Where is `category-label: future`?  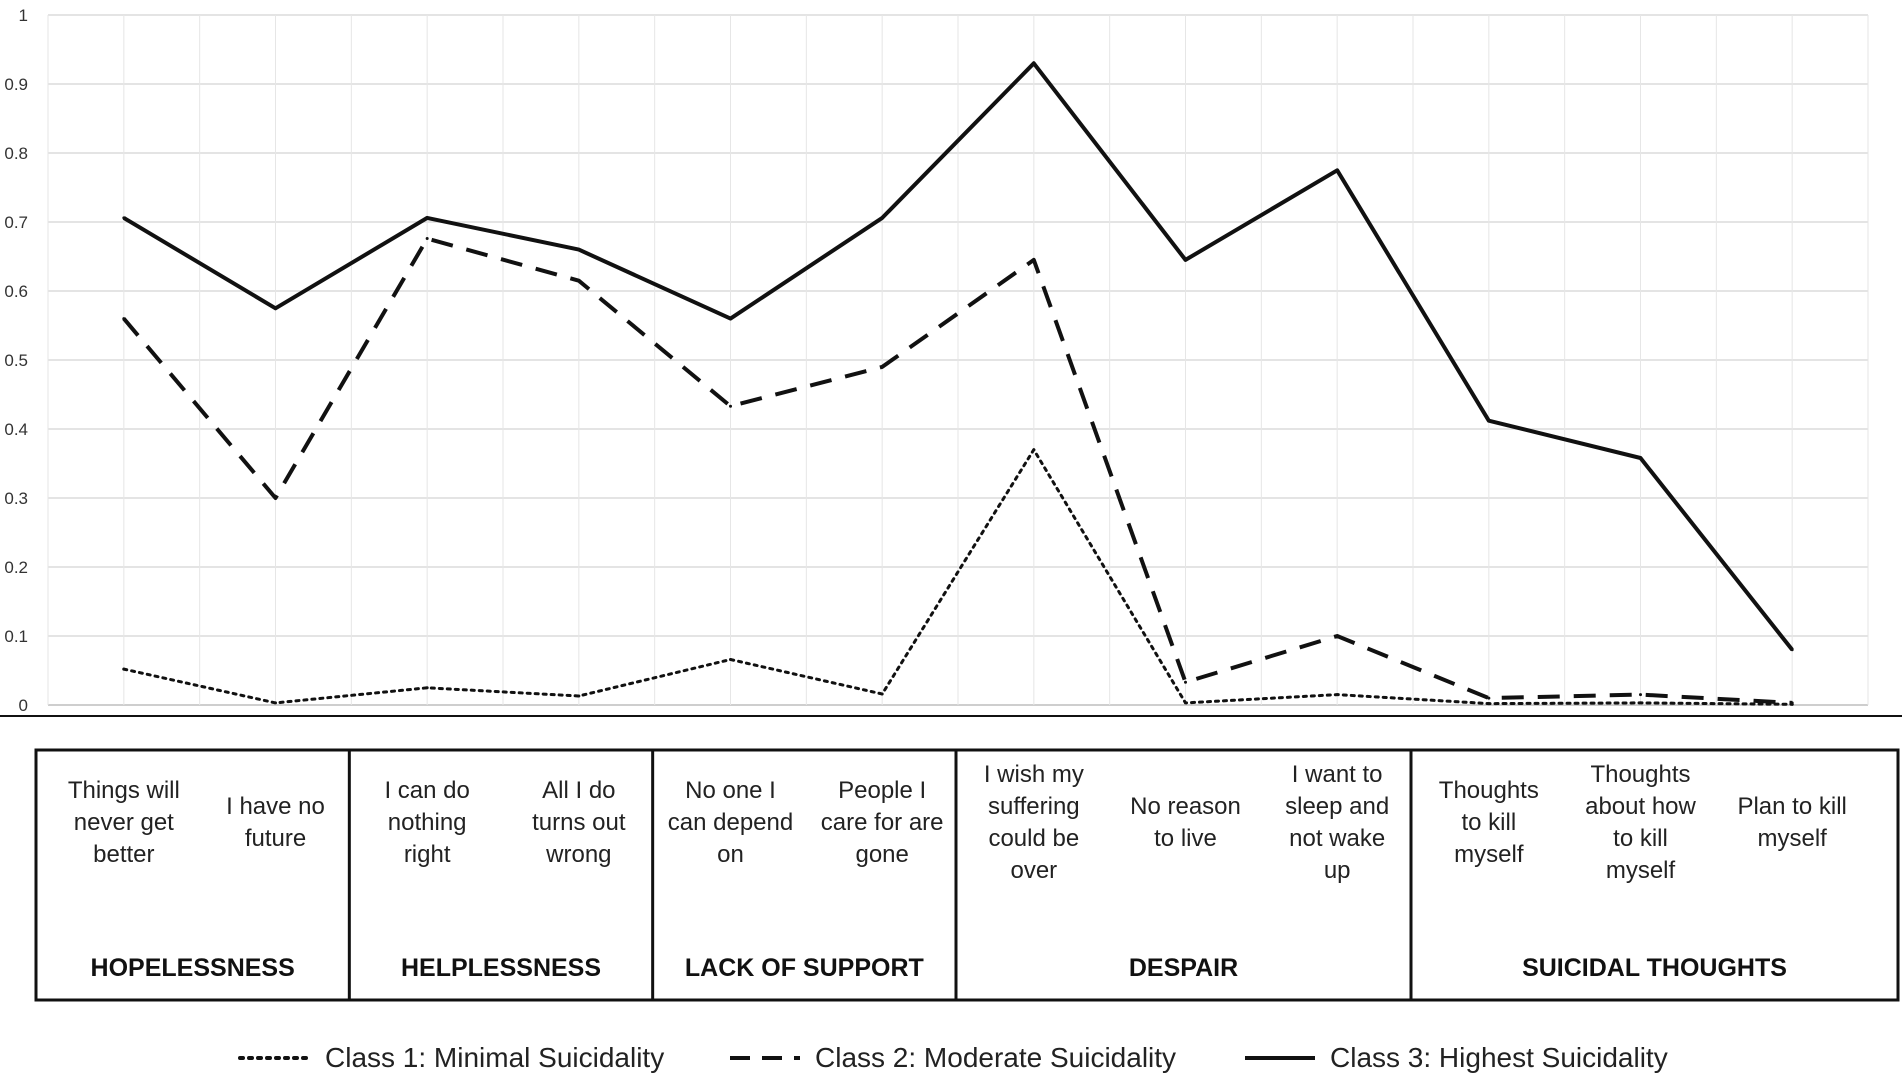 category-label: future is located at coordinates (275, 838).